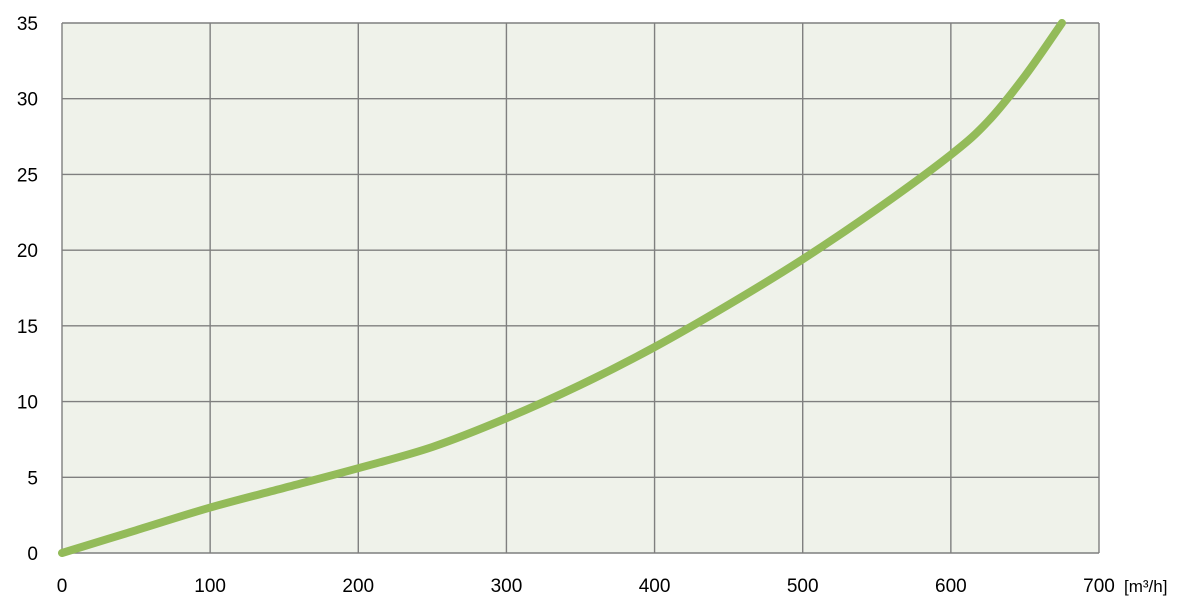 The image size is (1197, 600). What do you see at coordinates (210, 586) in the screenshot?
I see `x-tick-label: 100` at bounding box center [210, 586].